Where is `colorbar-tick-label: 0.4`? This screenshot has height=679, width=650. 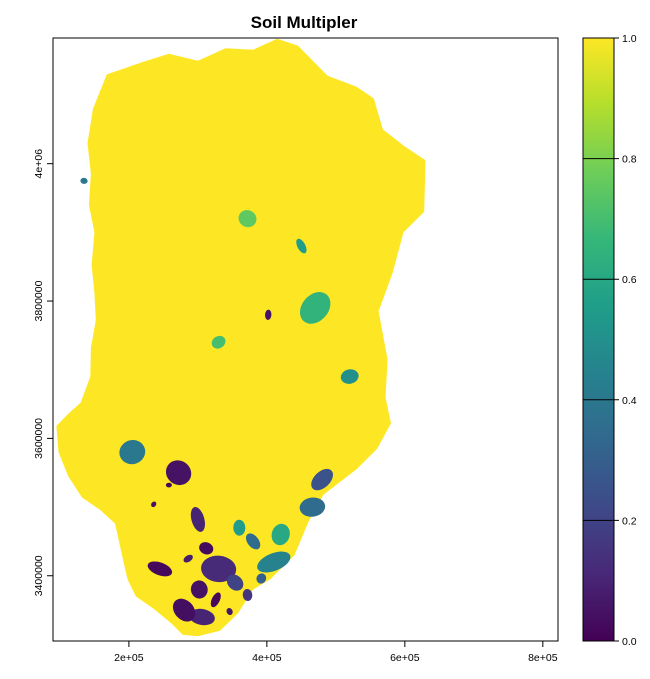 colorbar-tick-label: 0.4 is located at coordinates (629, 401).